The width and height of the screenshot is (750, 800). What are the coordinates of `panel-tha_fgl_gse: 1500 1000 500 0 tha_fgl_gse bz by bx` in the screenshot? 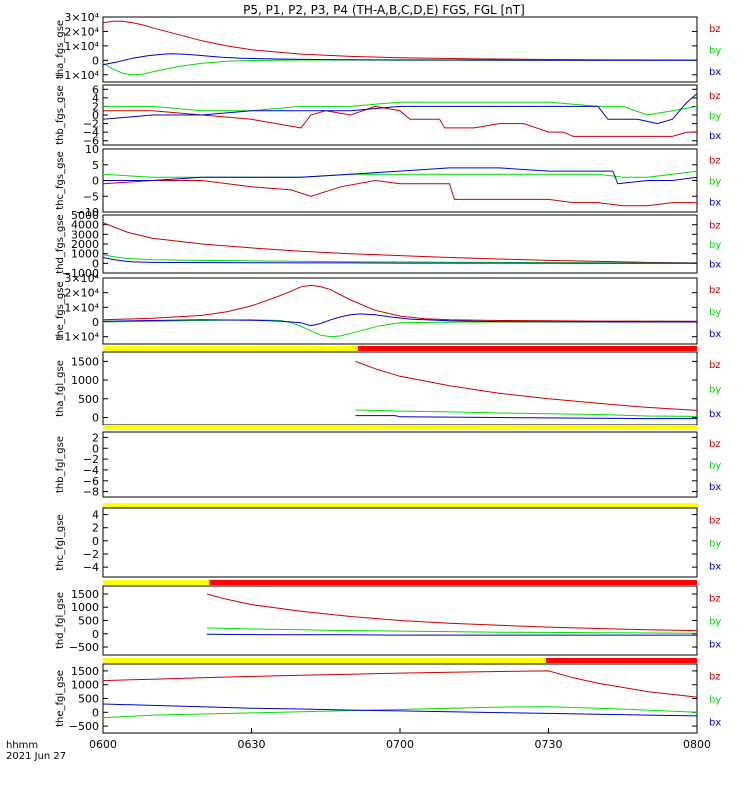 It's located at (388, 386).